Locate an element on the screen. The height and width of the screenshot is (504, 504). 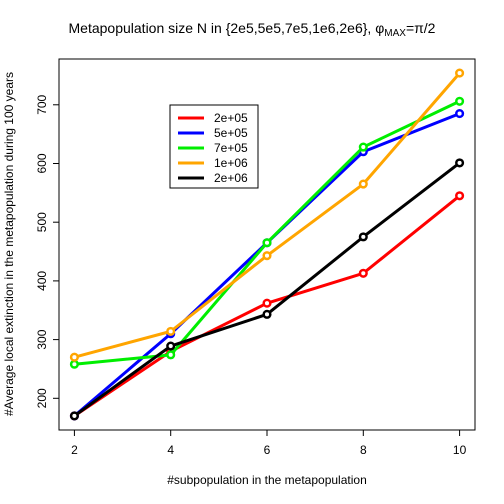
y-tick-label: 700 is located at coordinates (42, 104).